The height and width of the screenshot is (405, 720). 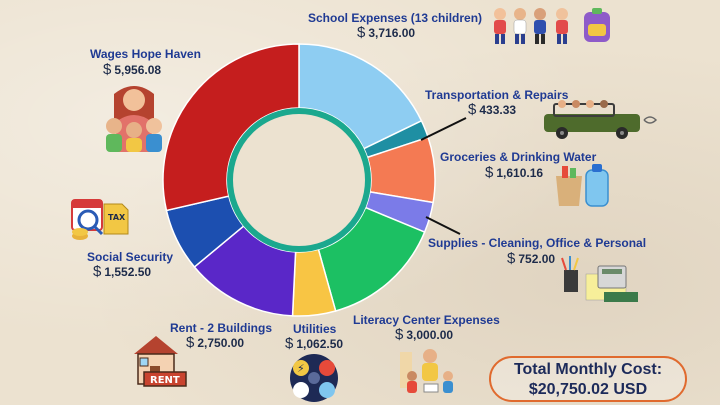 What do you see at coordinates (537, 243) in the screenshot?
I see `label-supplies: Supplies - Cleaning, Office & Personal` at bounding box center [537, 243].